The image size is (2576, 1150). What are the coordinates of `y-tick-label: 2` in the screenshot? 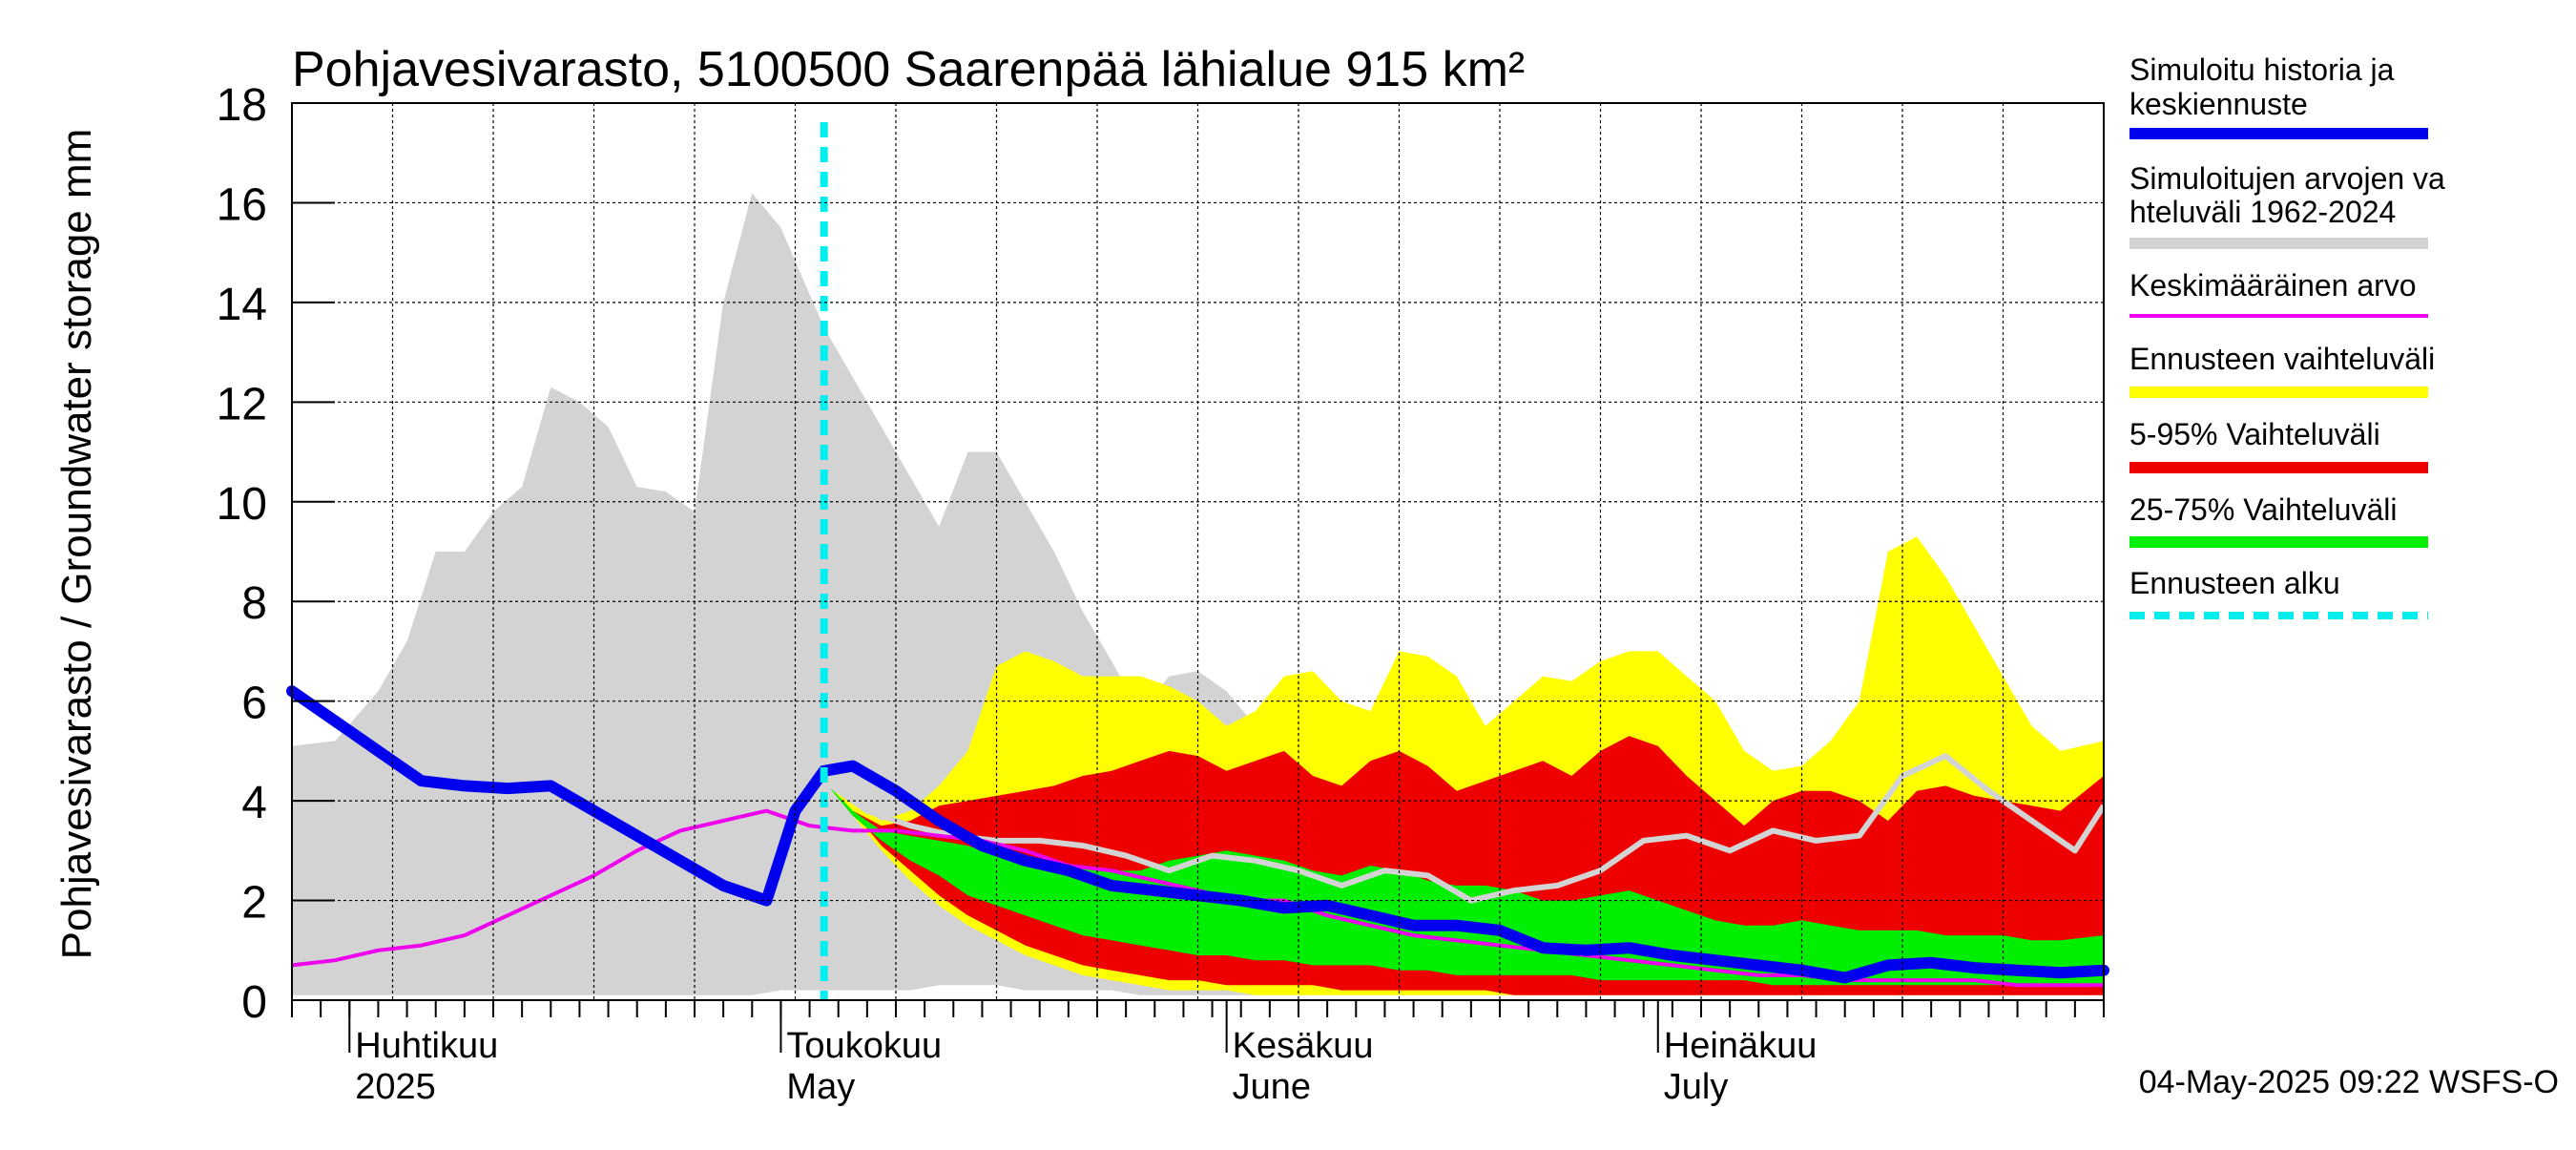 It's located at (254, 903).